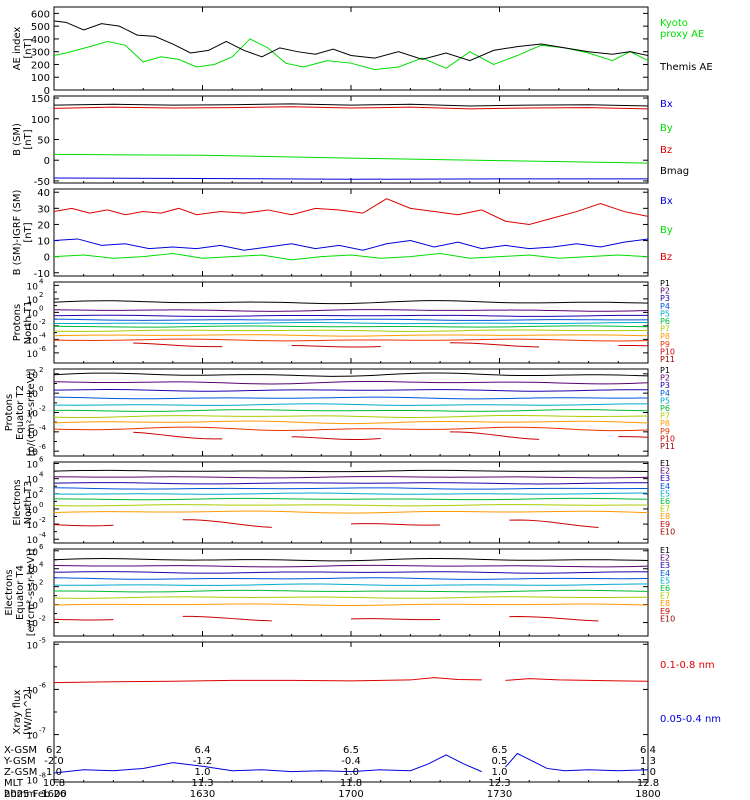  What do you see at coordinates (665, 565) in the screenshot?
I see `legend-label-E3: E3` at bounding box center [665, 565].